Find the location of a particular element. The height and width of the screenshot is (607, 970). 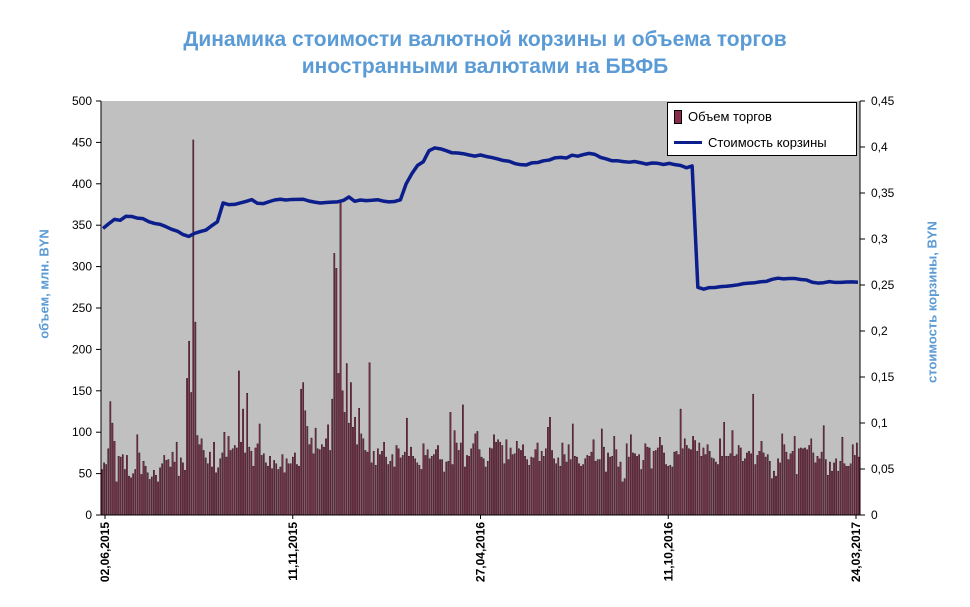

x-tick-label: 27,04,2016 is located at coordinates (481, 552).